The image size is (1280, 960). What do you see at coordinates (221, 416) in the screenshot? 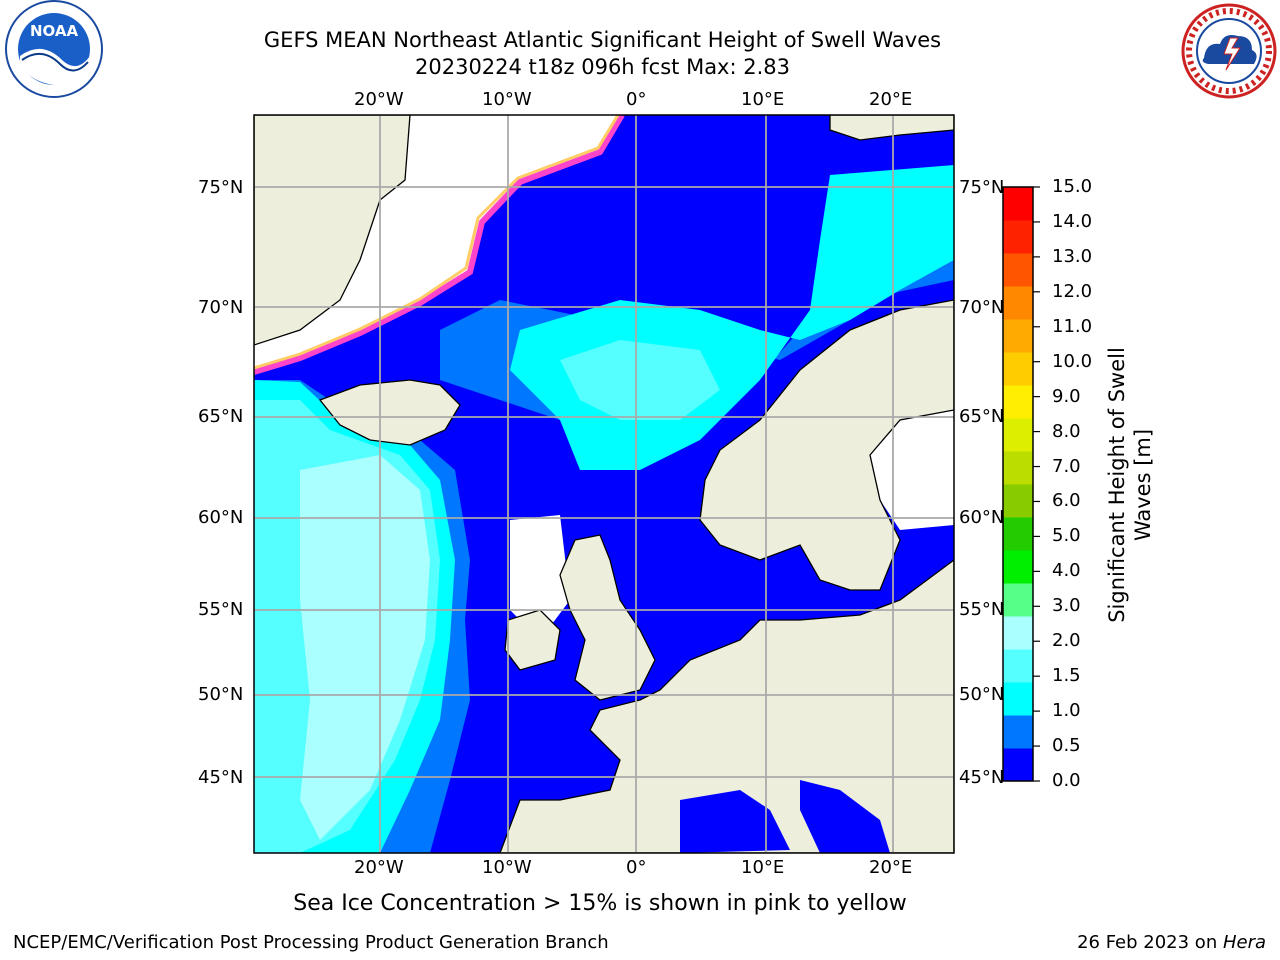
I see `lat-label-left-65n: 65°N` at bounding box center [221, 416].